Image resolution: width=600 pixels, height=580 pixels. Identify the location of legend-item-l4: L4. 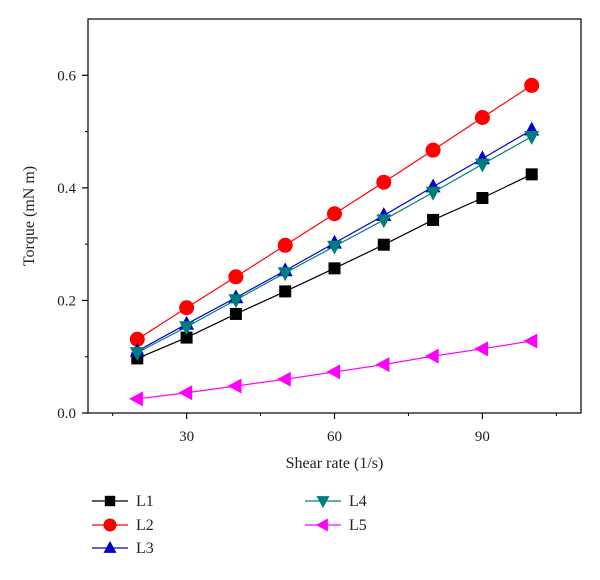
(336, 501).